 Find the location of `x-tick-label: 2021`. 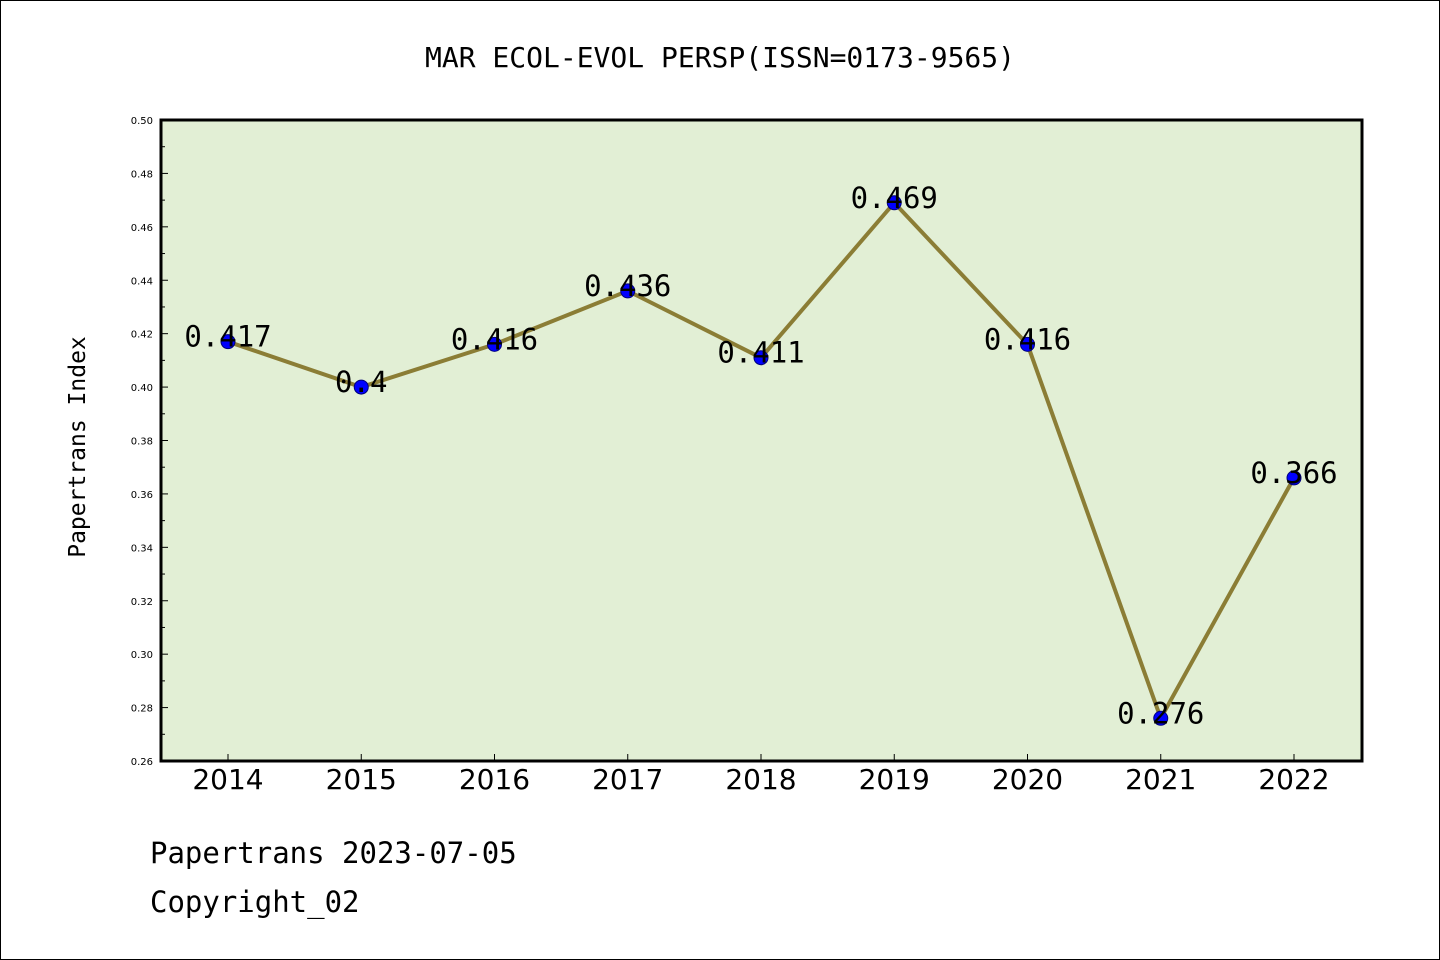

x-tick-label: 2021 is located at coordinates (1160, 779).